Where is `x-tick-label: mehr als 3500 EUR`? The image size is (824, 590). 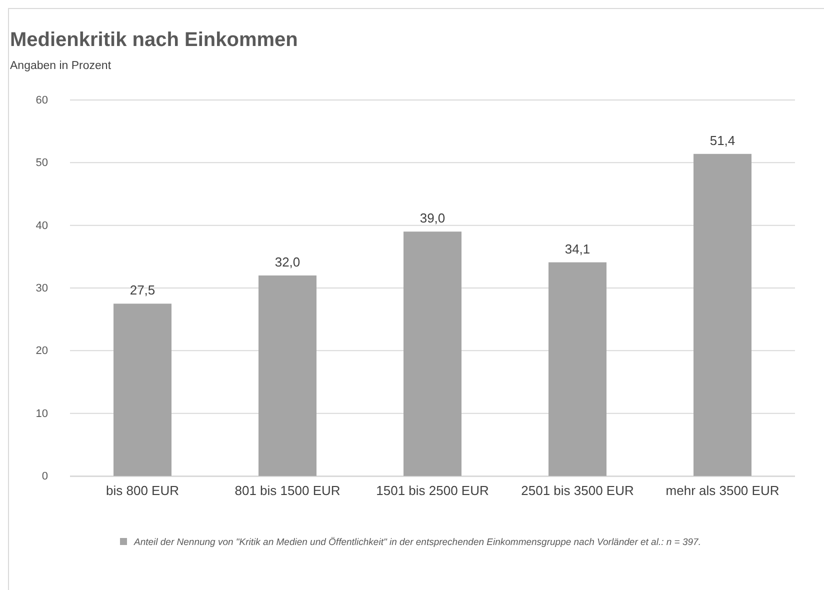 x-tick-label: mehr als 3500 EUR is located at coordinates (723, 490).